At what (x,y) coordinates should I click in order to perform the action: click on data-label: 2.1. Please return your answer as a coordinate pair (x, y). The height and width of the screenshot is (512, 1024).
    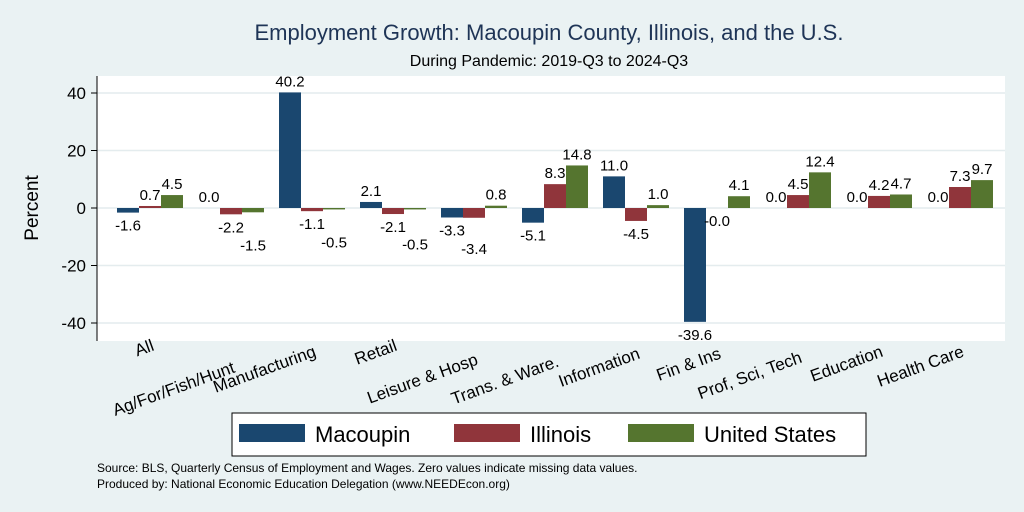
    Looking at the image, I should click on (371, 191).